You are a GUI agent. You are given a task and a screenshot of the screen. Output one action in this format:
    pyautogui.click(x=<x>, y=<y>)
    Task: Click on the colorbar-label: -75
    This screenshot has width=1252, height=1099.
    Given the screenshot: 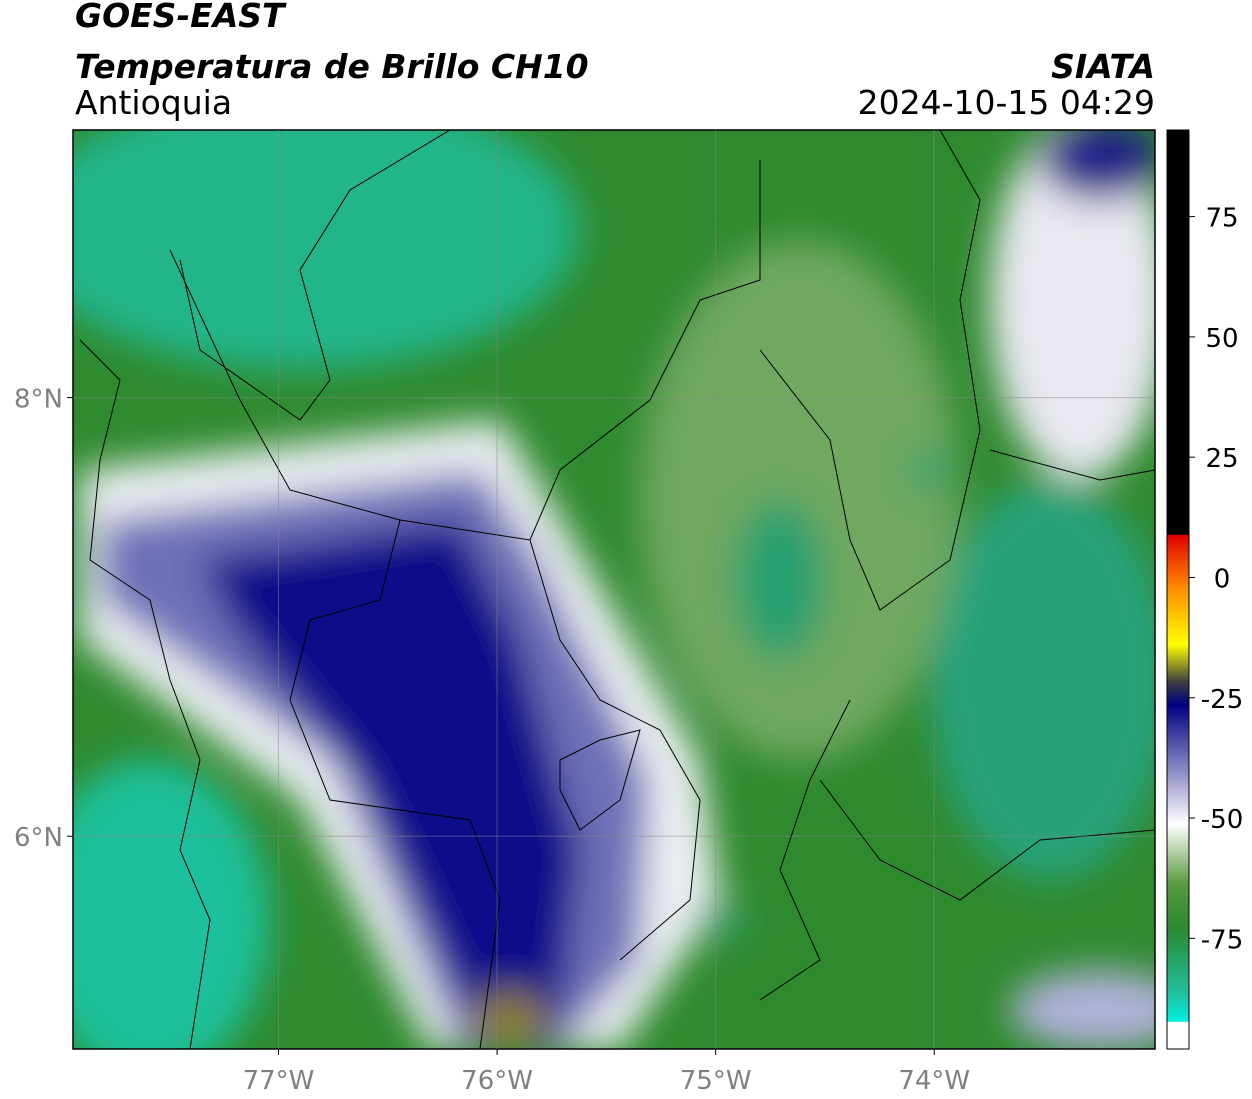 What is the action you would take?
    pyautogui.click(x=1222, y=940)
    